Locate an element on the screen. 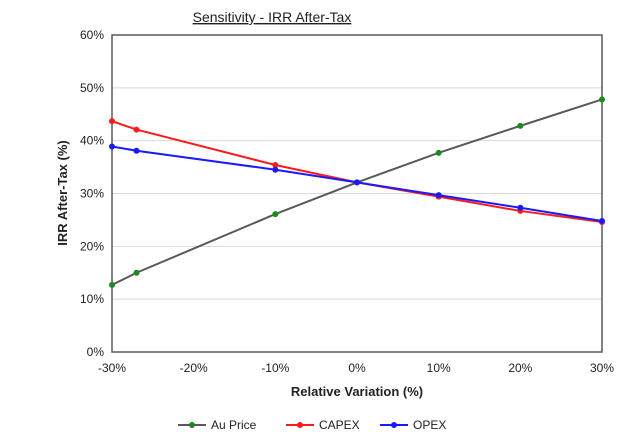  x-axis-label: Relative Variation (%) is located at coordinates (357, 391).